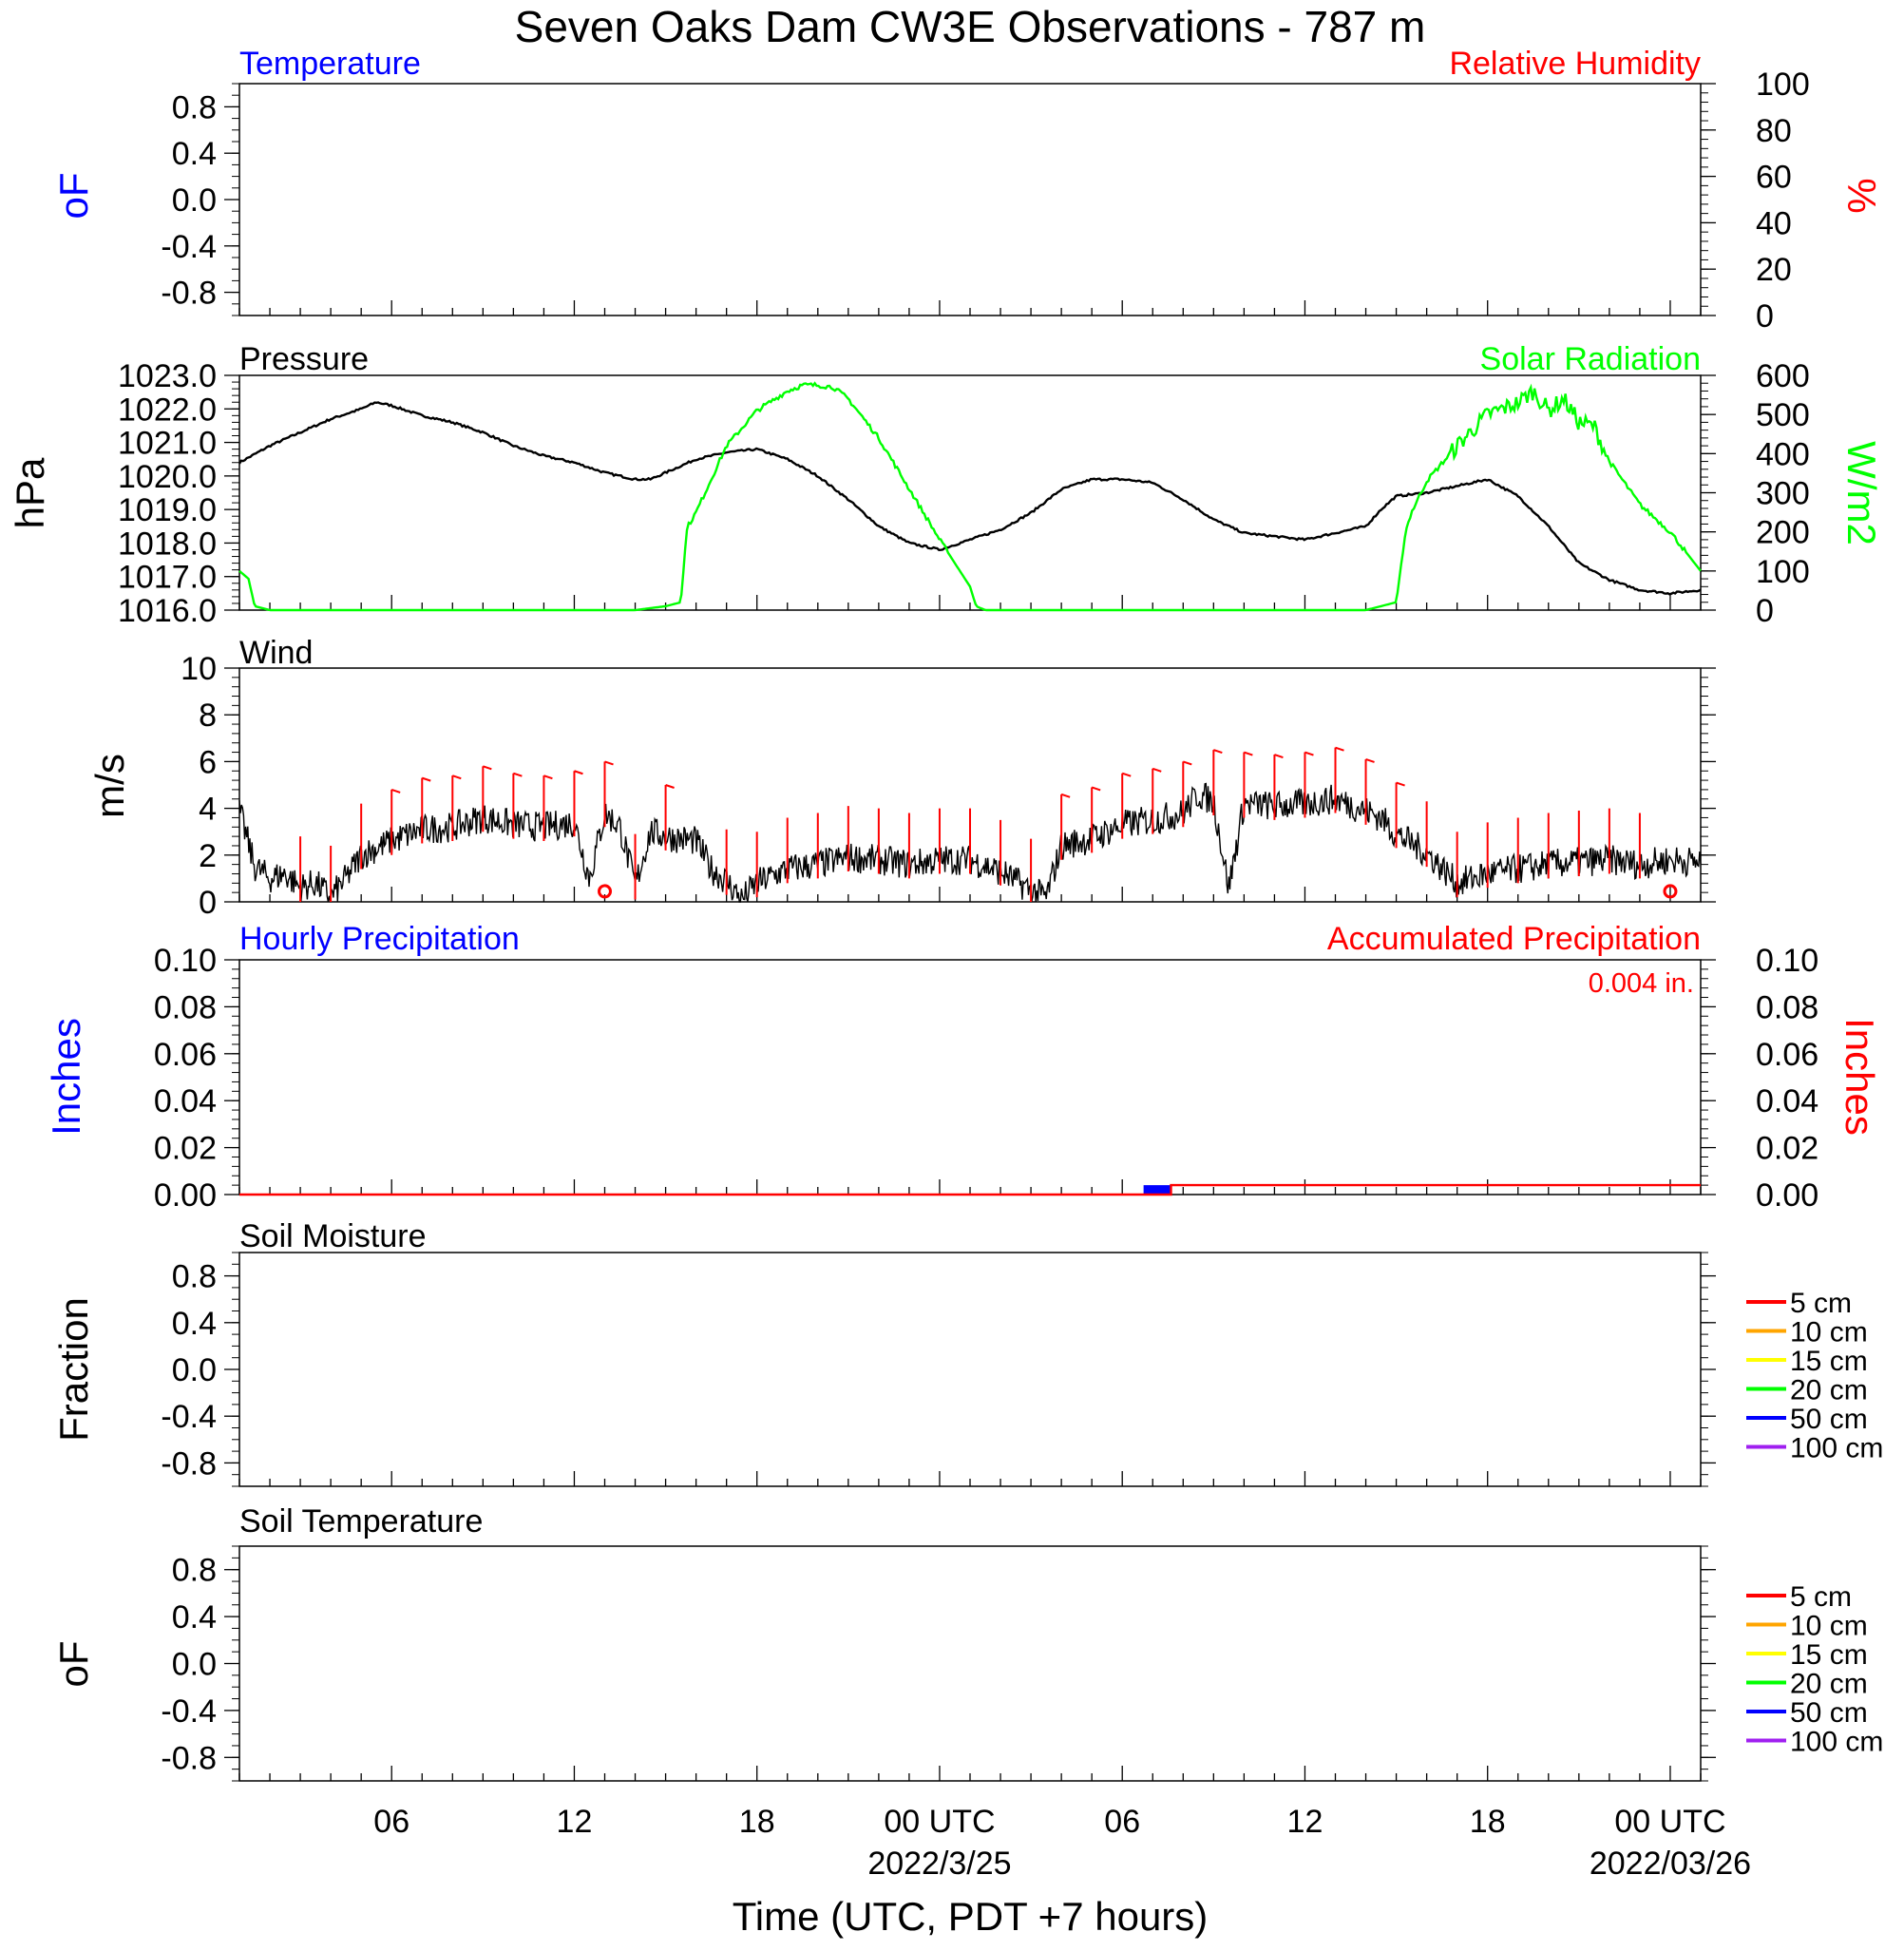 This screenshot has width=1904, height=1951. I want to click on y-tick-label-right: 400, so click(1783, 454).